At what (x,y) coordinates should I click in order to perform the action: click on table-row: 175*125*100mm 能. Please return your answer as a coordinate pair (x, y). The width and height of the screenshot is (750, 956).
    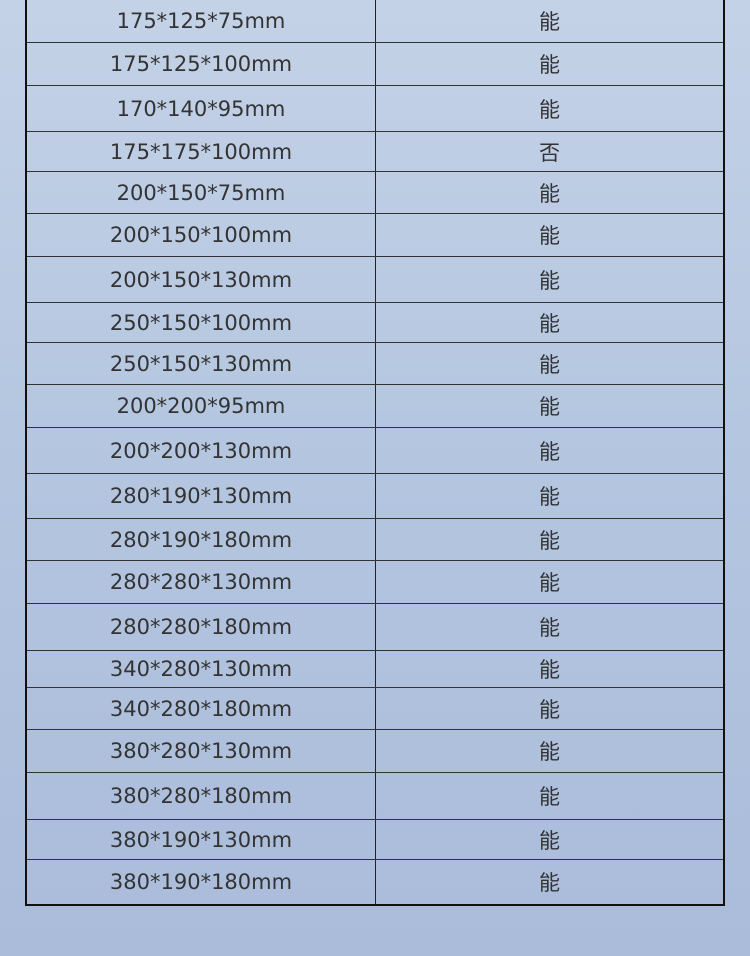
    Looking at the image, I should click on (375, 63).